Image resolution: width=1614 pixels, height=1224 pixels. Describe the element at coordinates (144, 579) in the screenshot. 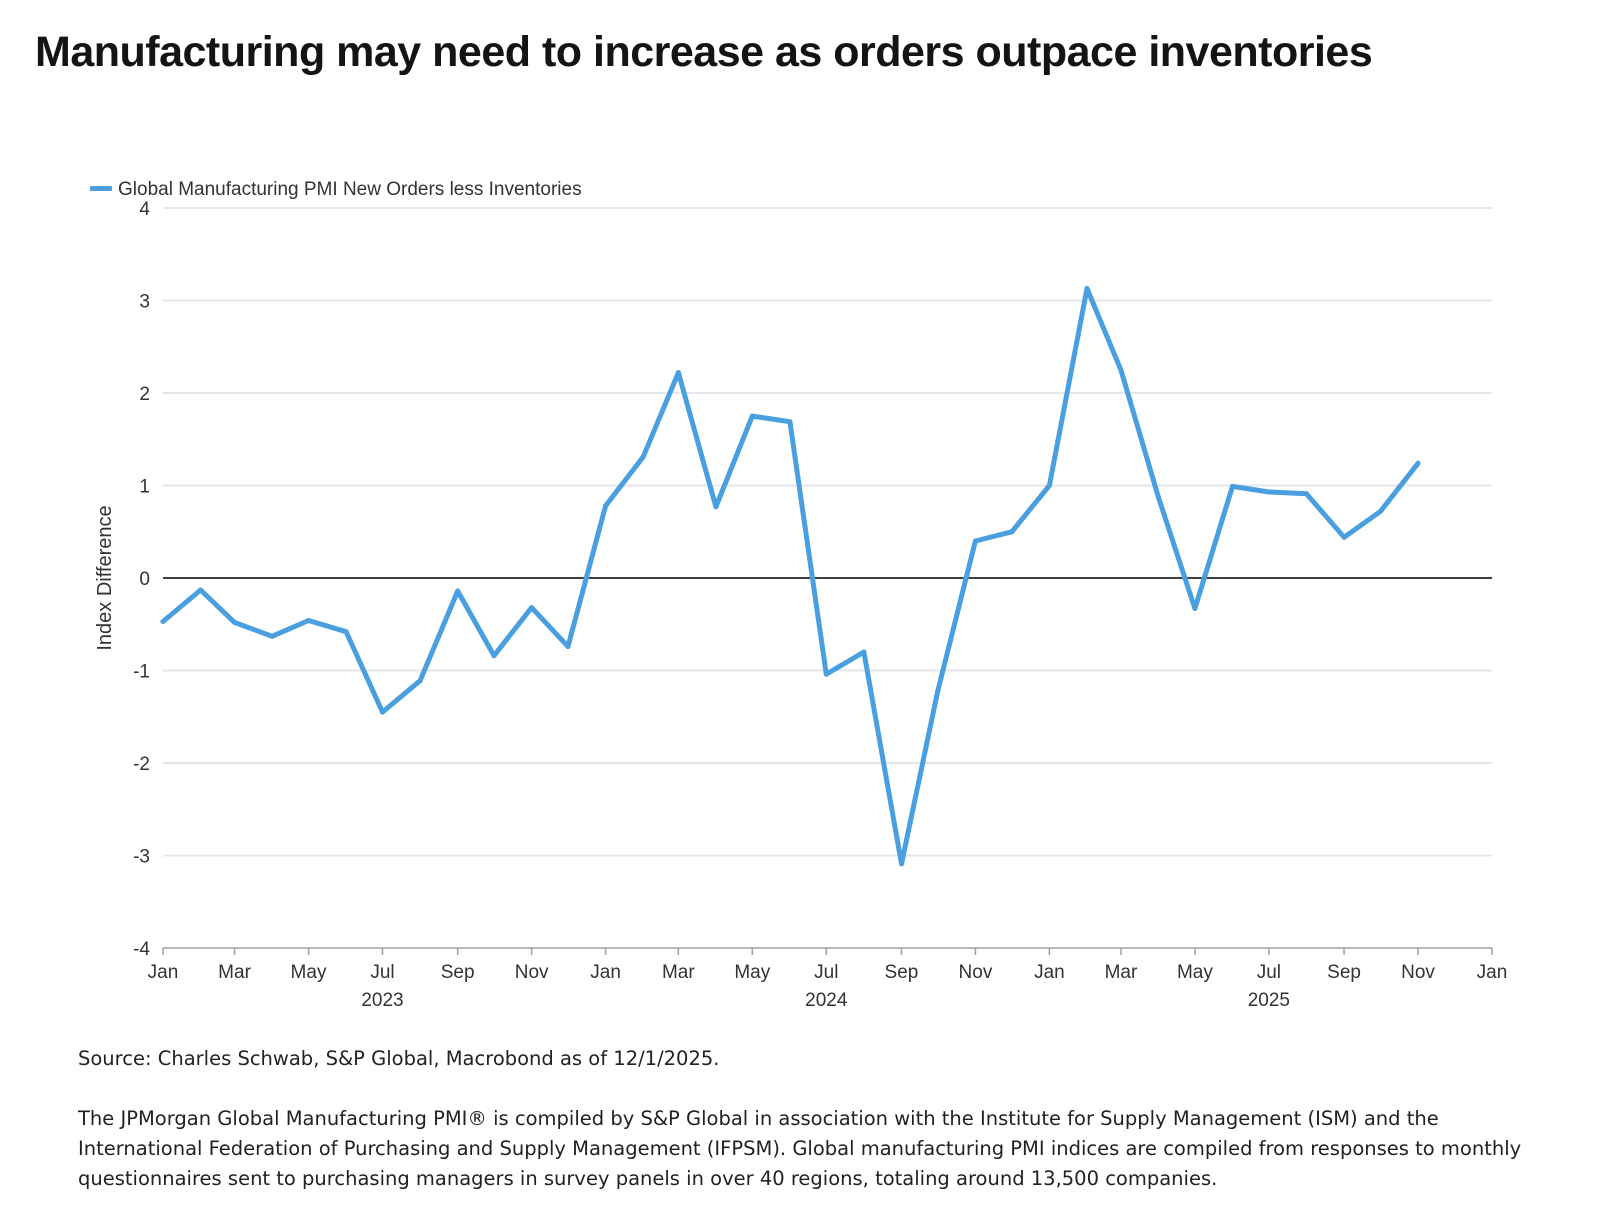

I see `y-tick-label: 0` at that location.